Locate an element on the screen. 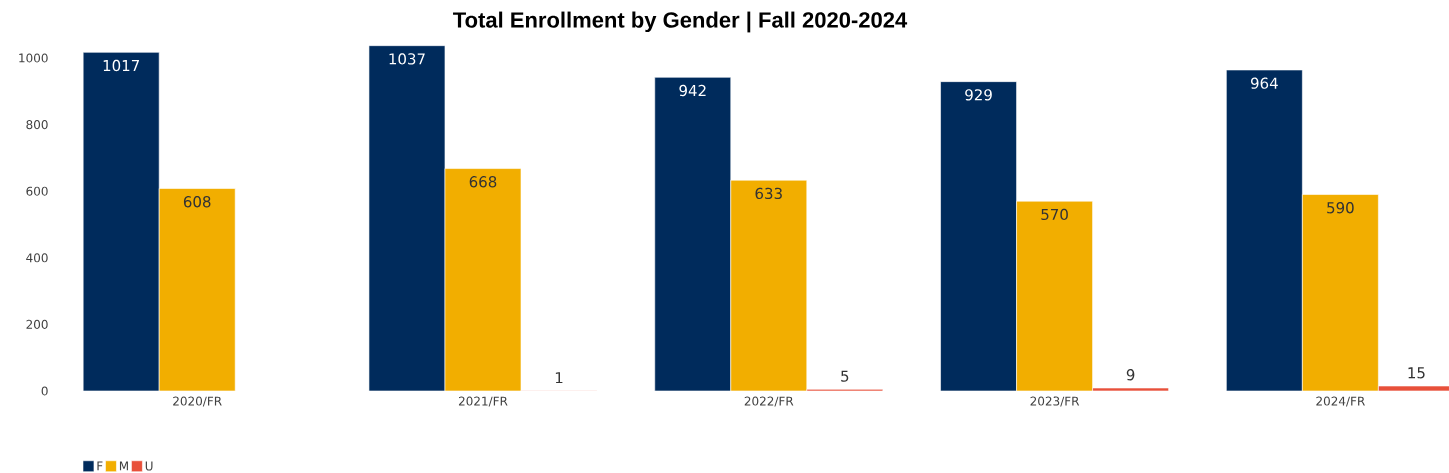 The width and height of the screenshot is (1449, 473). y-tick-label: 1000 is located at coordinates (33, 58).